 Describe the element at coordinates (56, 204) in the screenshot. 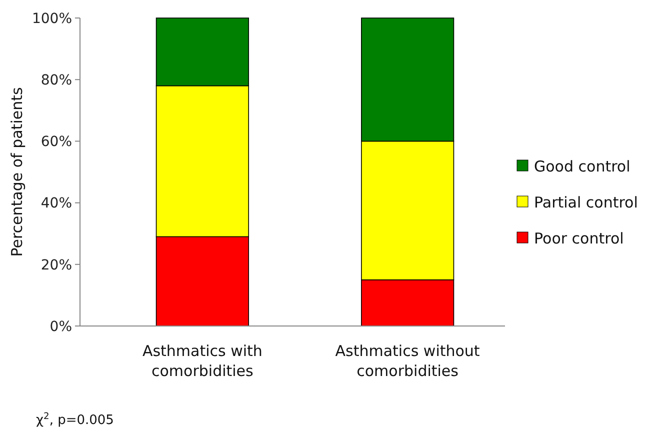

I see `y-tick-label: 40%` at that location.